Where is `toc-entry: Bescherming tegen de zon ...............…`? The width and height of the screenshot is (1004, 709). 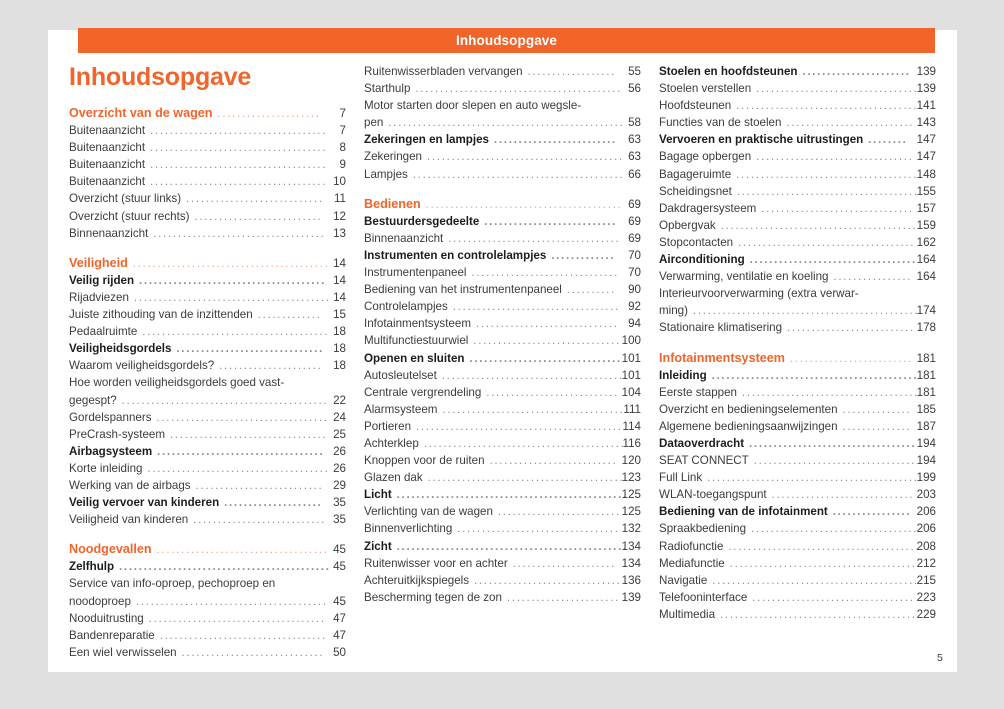 toc-entry: Bescherming tegen de zon ...............… is located at coordinates (502, 597).